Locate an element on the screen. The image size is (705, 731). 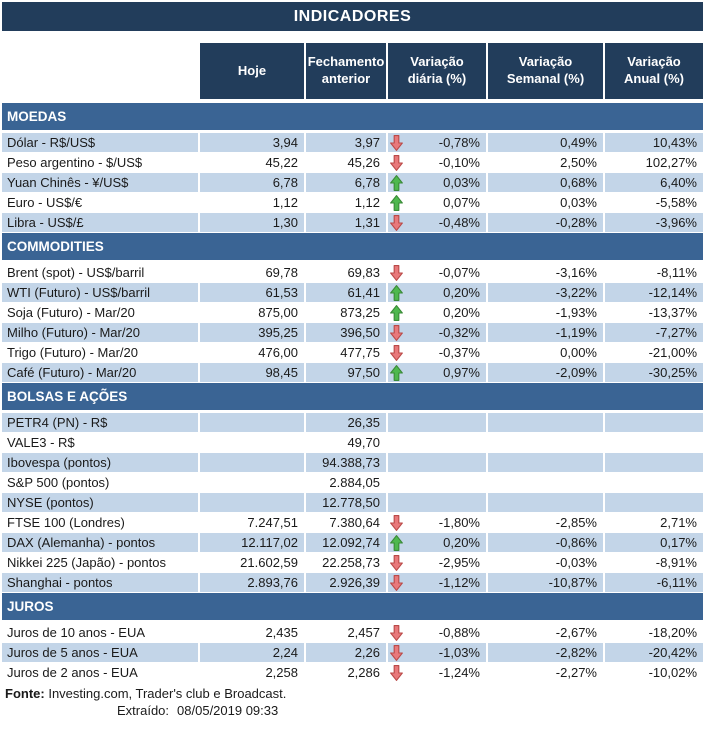
column-header-hoje: Hoje is located at coordinates (253, 71).